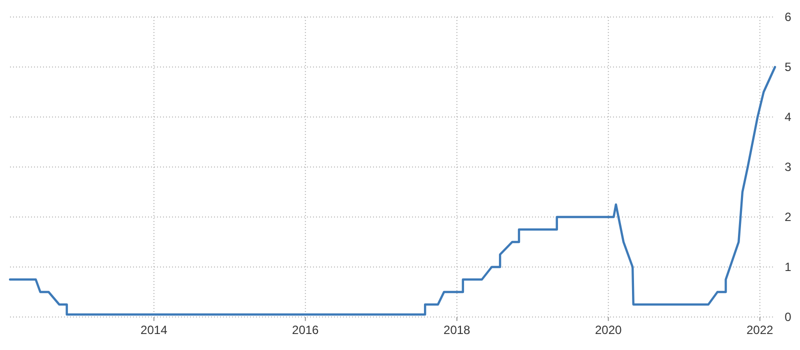 This screenshot has width=800, height=350. What do you see at coordinates (788, 317) in the screenshot?
I see `y-tick-label: 0` at bounding box center [788, 317].